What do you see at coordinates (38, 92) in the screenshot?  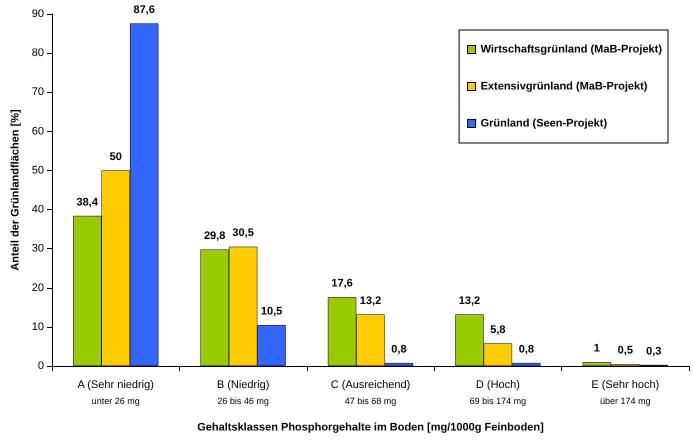 I see `y-tick-label: 70` at bounding box center [38, 92].